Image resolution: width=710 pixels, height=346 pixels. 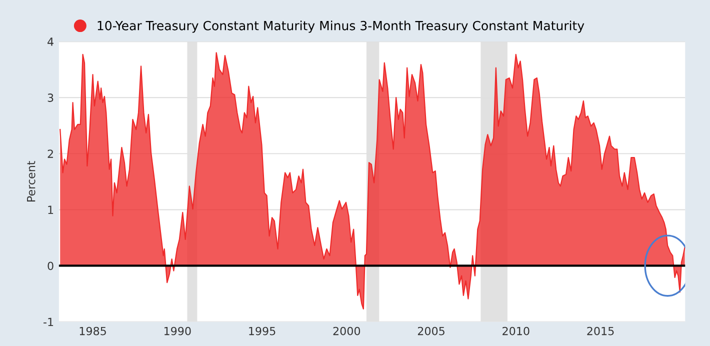 I want to click on x-tick-label: 1990, so click(x=177, y=331).